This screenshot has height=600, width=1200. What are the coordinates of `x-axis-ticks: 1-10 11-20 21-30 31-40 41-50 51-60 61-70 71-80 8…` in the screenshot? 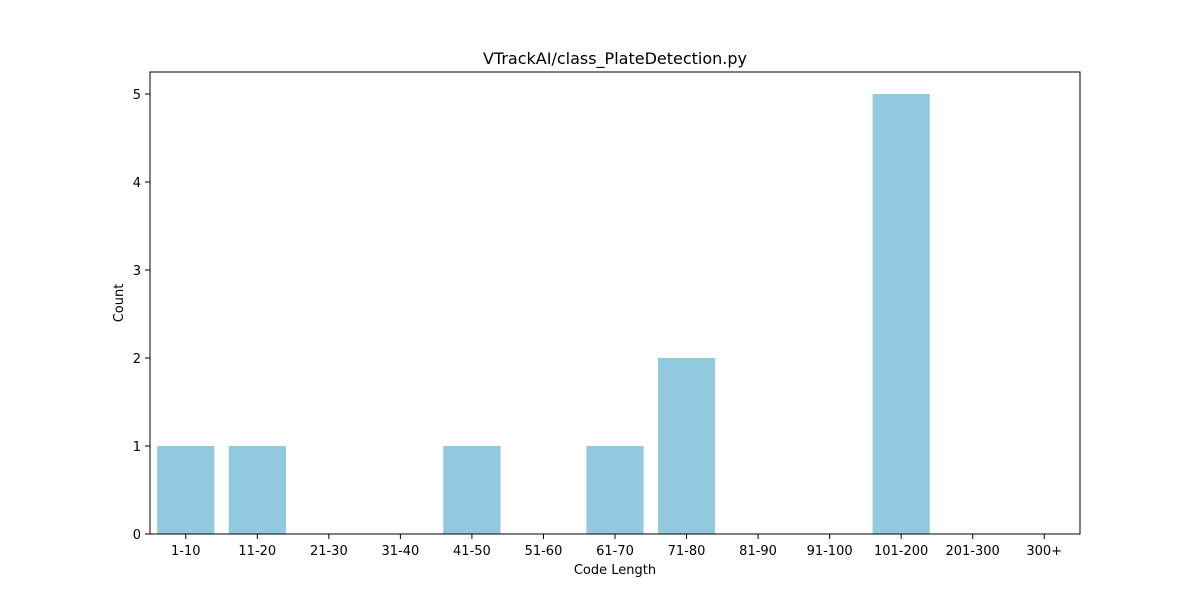 It's located at (616, 546).